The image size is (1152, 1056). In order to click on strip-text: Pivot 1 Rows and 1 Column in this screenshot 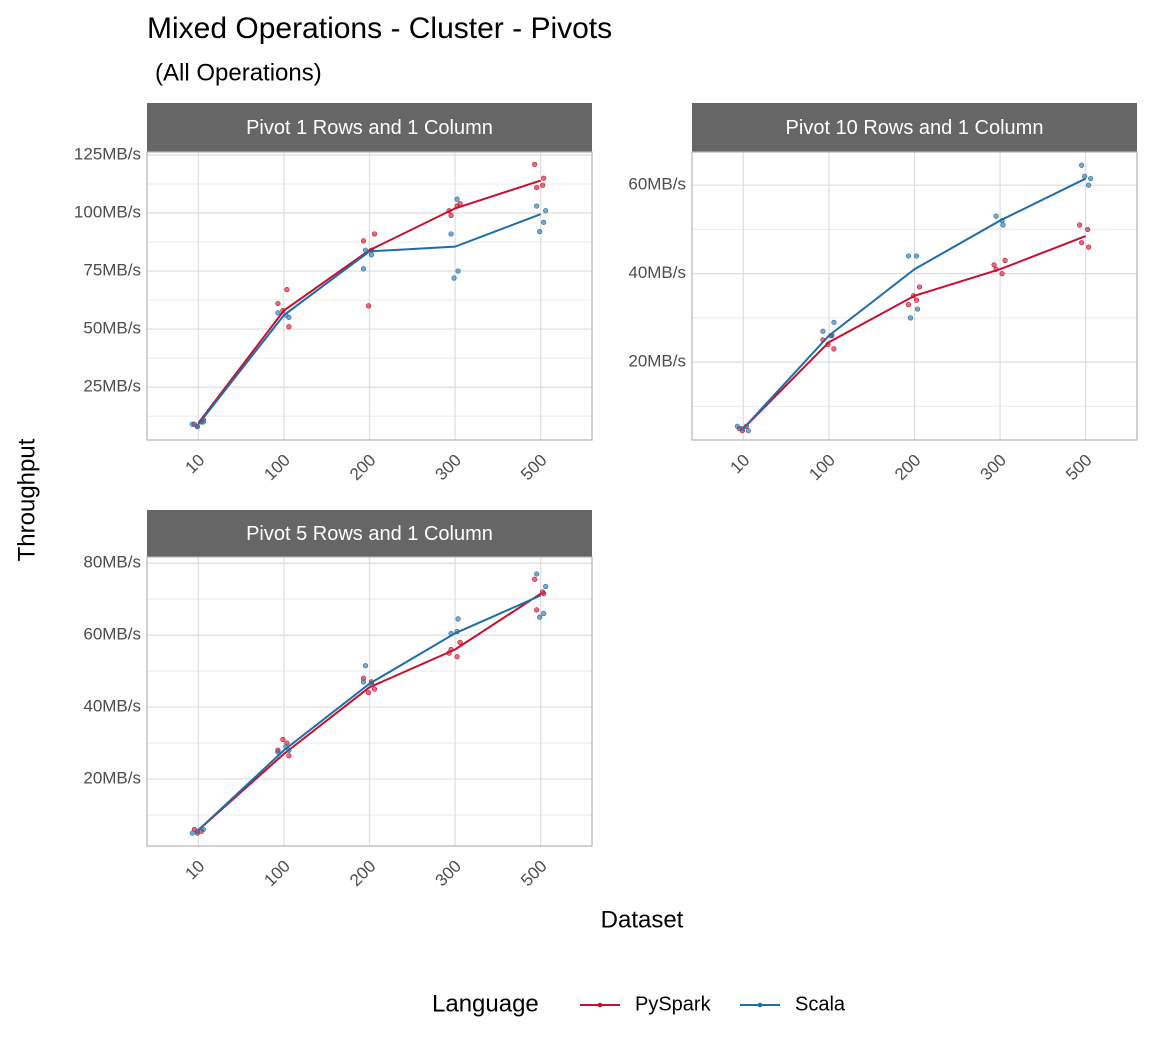, I will do `click(369, 128)`.